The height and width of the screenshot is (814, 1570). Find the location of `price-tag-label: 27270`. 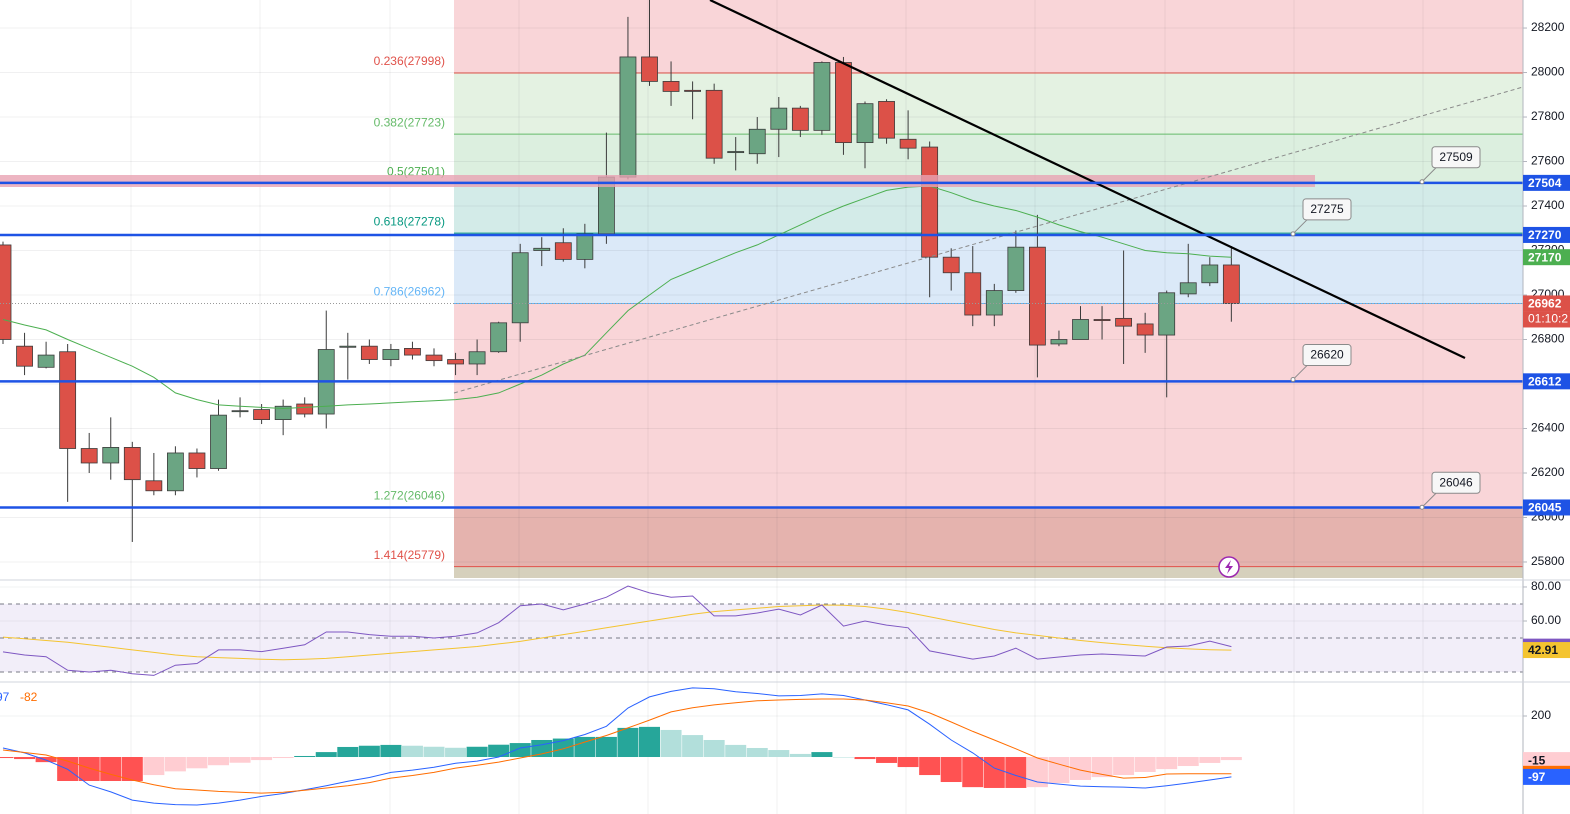

price-tag-label: 27270 is located at coordinates (1545, 235).